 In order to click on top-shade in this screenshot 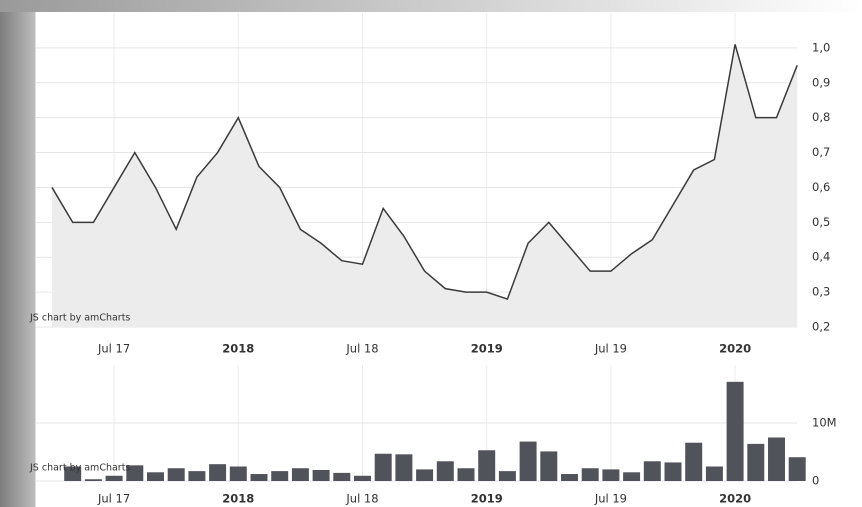, I will do `click(431, 6)`.